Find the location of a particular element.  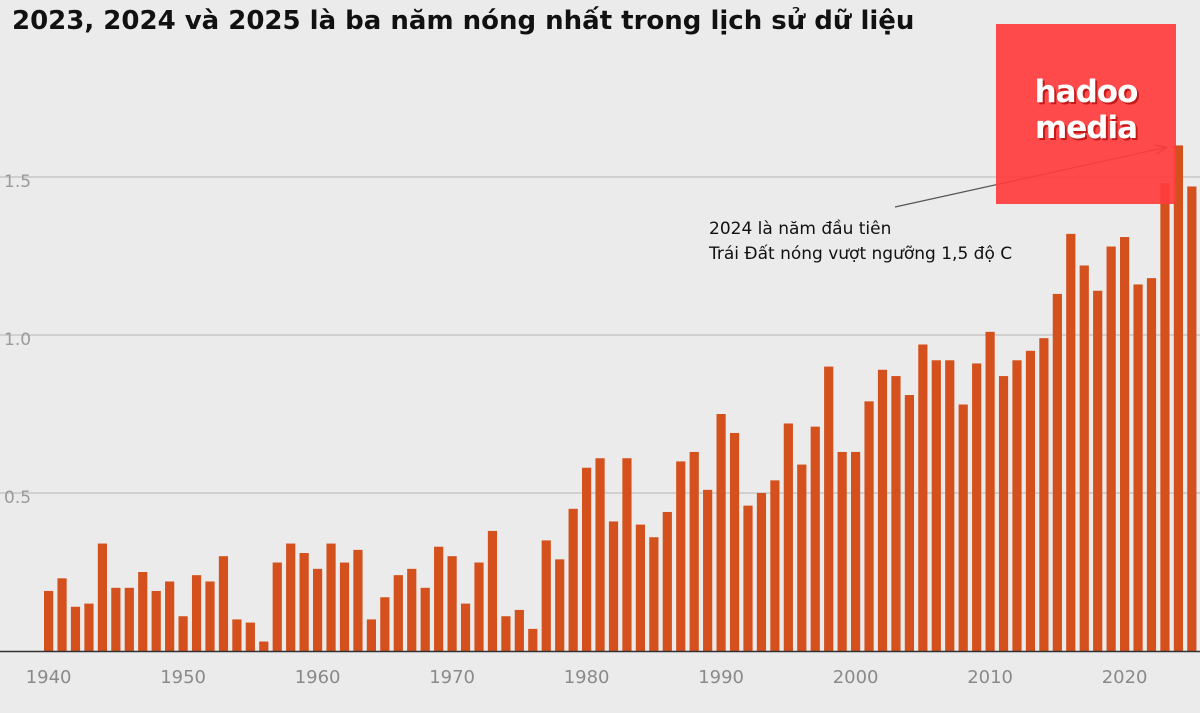

bar-1994 is located at coordinates (775, 565).